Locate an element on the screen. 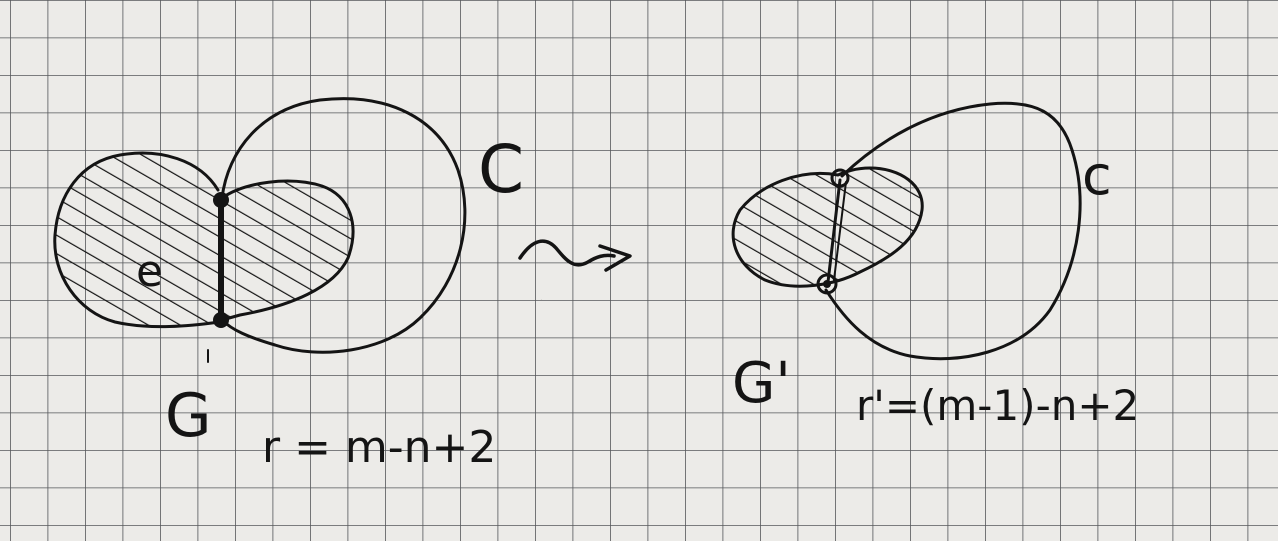 The width and height of the screenshot is (1278, 541). transform-arrow: ~> is located at coordinates (575, 270).